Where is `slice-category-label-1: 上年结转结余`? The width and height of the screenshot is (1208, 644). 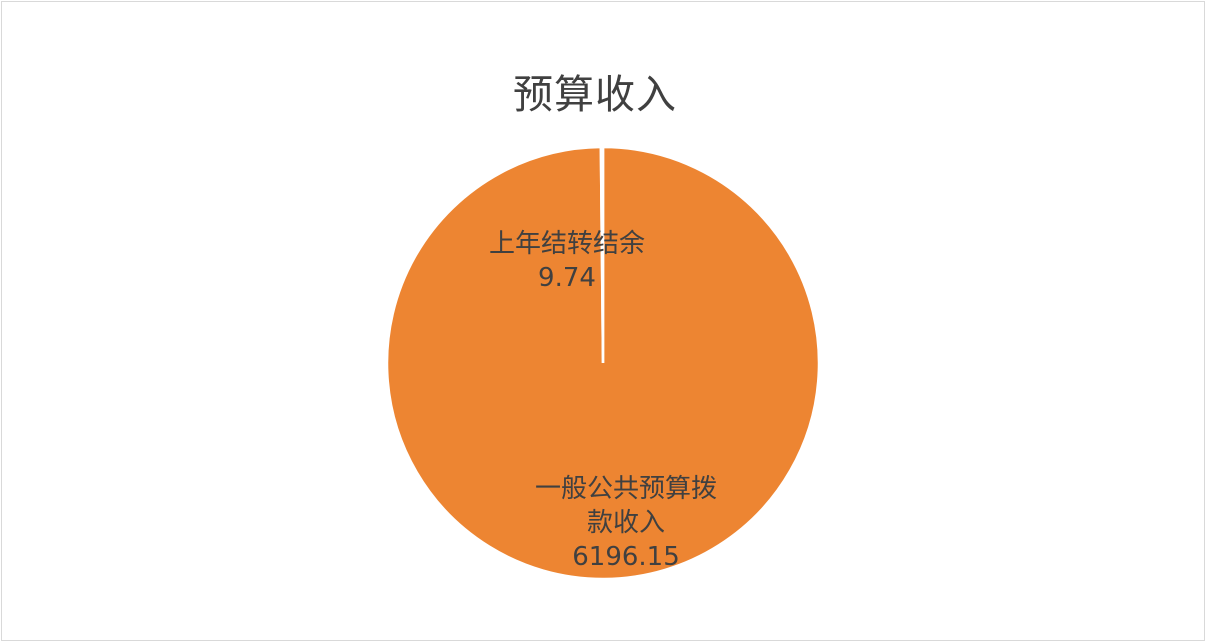
slice-category-label-1: 上年结转结余 is located at coordinates (567, 244).